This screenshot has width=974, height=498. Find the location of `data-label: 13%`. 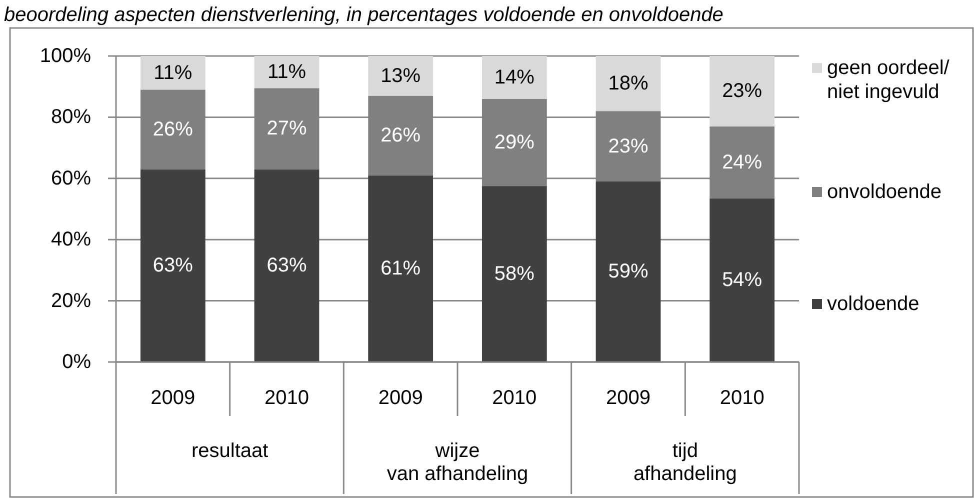

data-label: 13% is located at coordinates (400, 75).